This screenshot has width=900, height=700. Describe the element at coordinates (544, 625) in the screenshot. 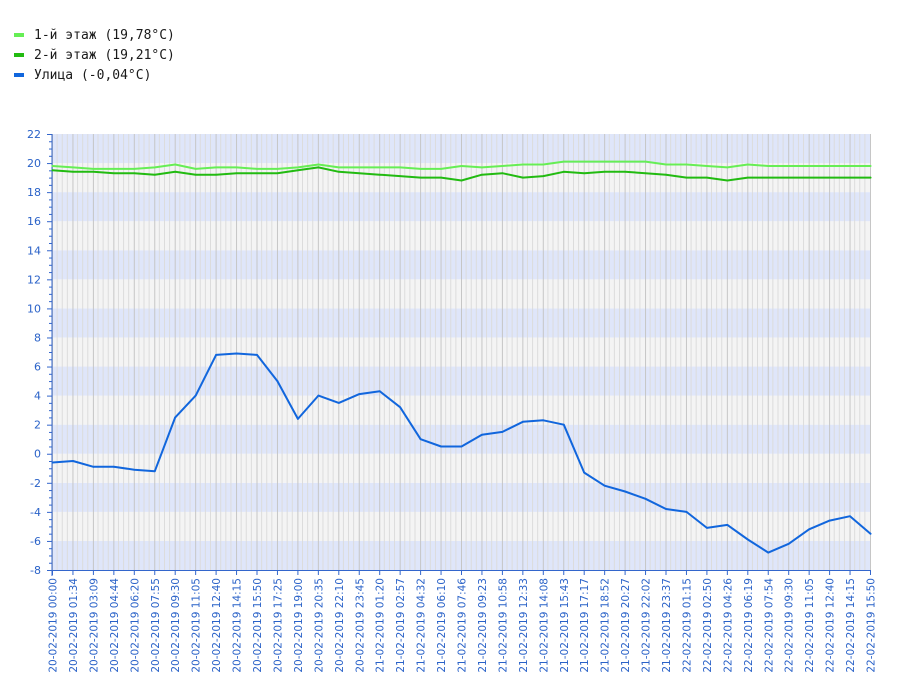

I see `x-tick-label: 21-02-2019 14:08` at that location.